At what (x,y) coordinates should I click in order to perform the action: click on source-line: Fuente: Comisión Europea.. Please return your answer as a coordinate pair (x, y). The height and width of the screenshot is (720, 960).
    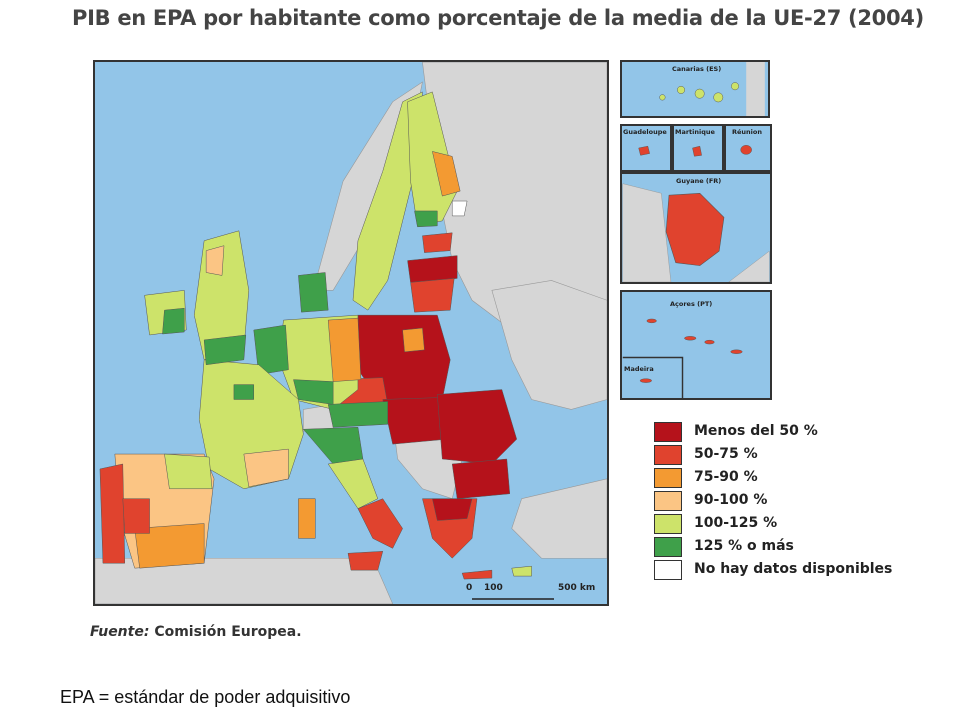
    Looking at the image, I should click on (196, 632).